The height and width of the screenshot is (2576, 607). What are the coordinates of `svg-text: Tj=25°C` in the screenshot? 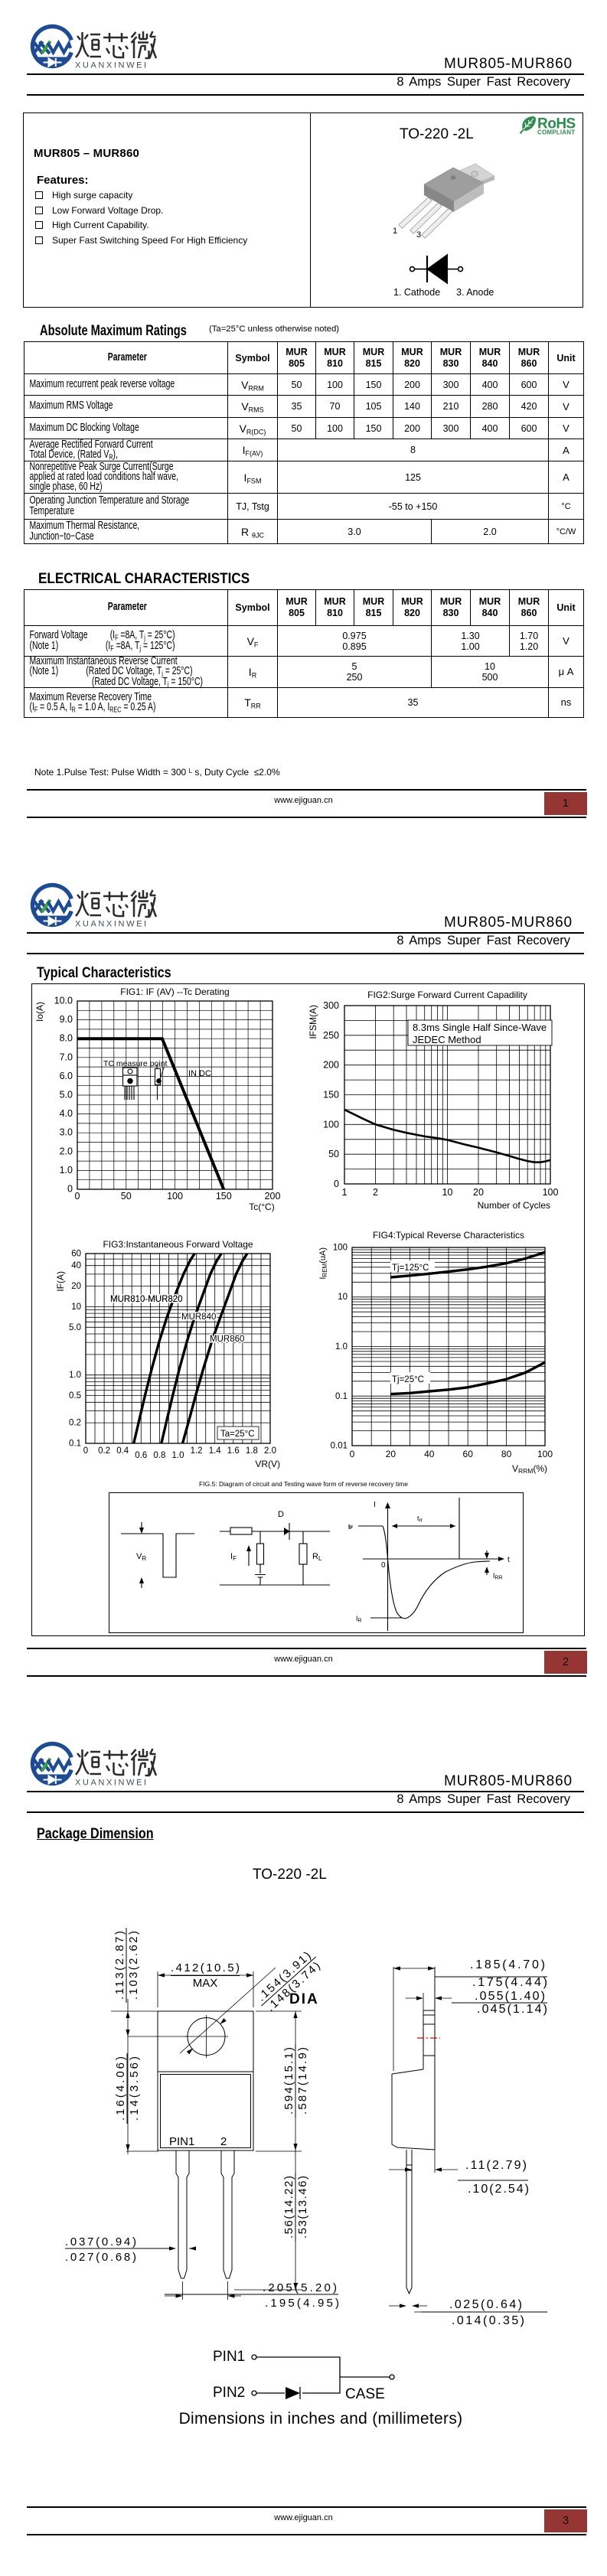 It's located at (408, 1379).